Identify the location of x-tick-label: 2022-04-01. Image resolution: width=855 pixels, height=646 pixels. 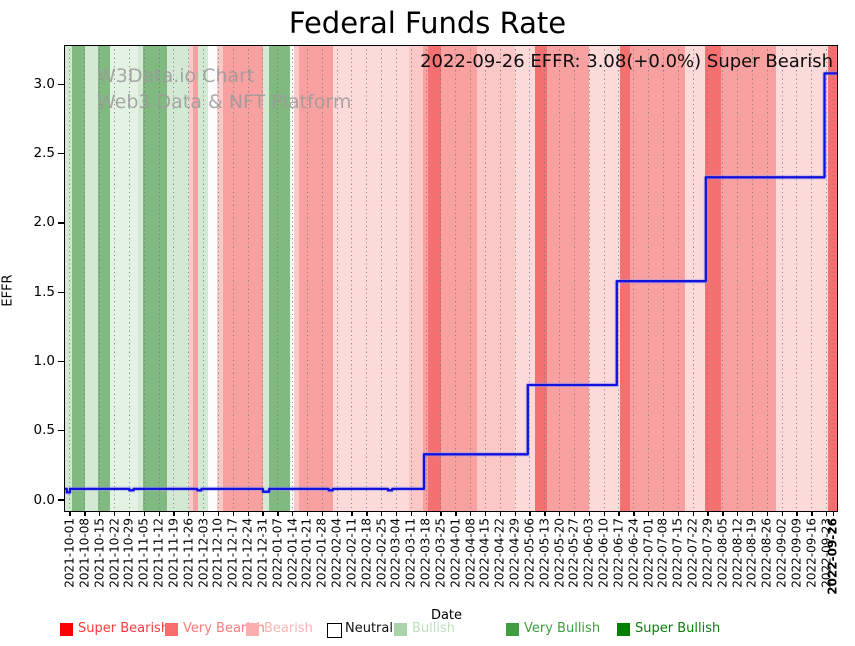
(455, 553).